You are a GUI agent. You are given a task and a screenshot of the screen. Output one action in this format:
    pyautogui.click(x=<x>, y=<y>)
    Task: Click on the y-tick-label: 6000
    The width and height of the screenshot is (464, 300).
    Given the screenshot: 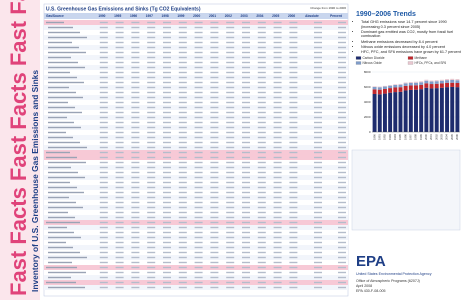 What is the action you would take?
    pyautogui.click(x=367, y=87)
    